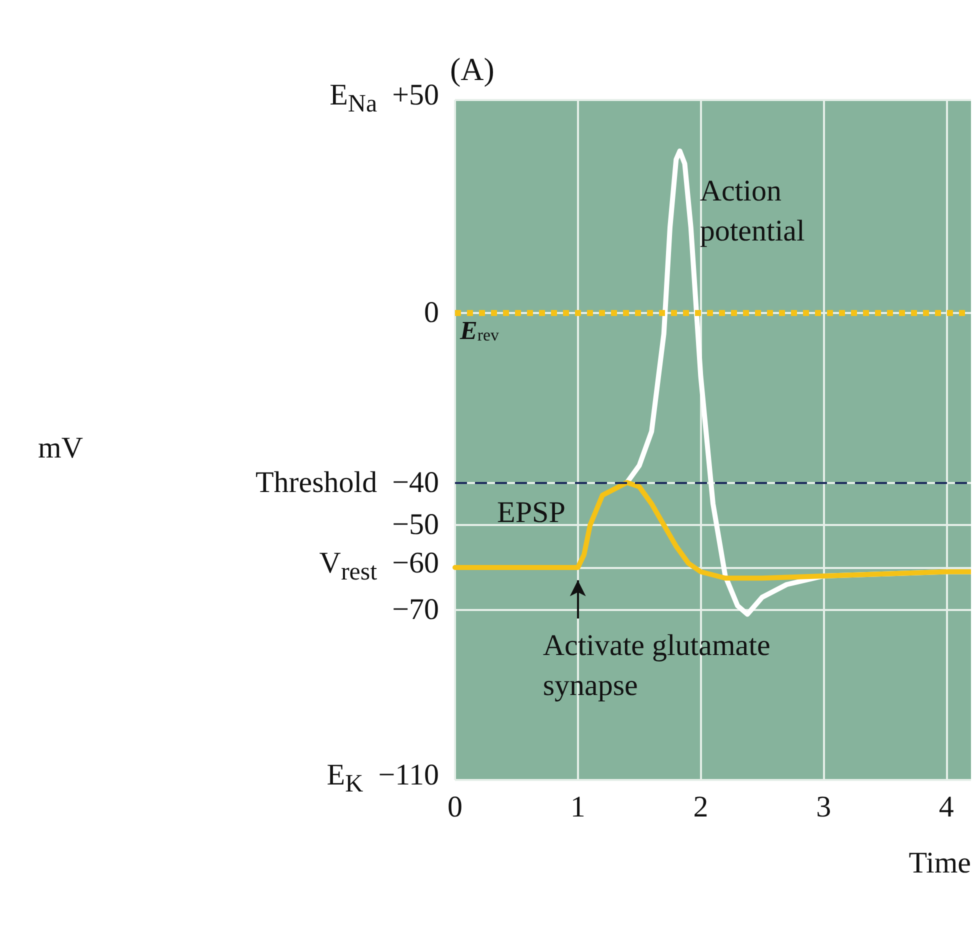  I want to click on x-tick-label: 0, so click(455, 807).